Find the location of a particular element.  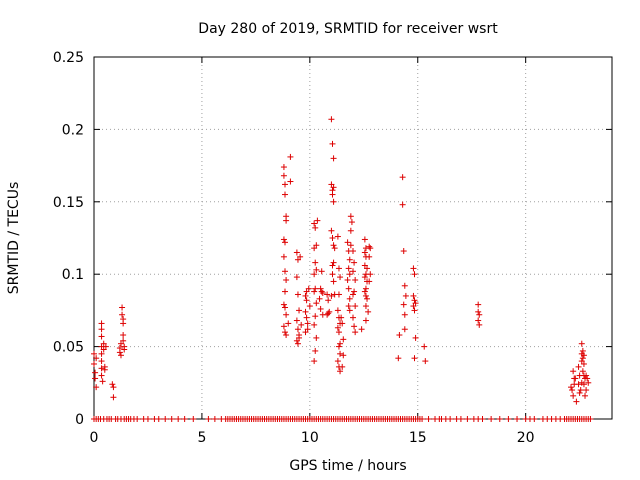

y-tick-label: 0.05 is located at coordinates (68, 348).